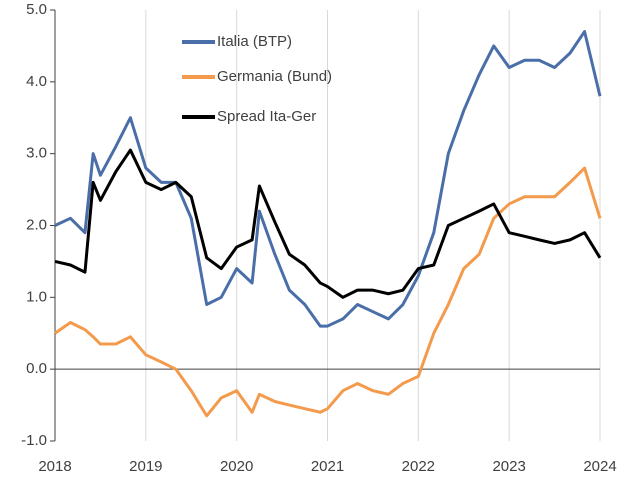  I want to click on y-tick-label: 1.0, so click(36, 296).